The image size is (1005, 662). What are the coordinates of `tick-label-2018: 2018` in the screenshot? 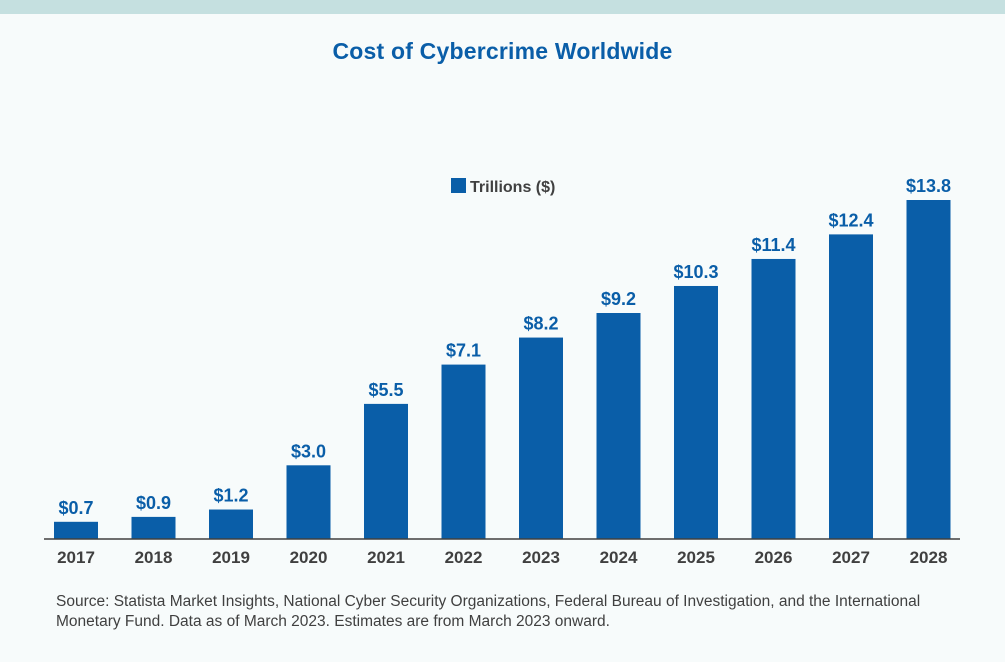 It's located at (154, 557).